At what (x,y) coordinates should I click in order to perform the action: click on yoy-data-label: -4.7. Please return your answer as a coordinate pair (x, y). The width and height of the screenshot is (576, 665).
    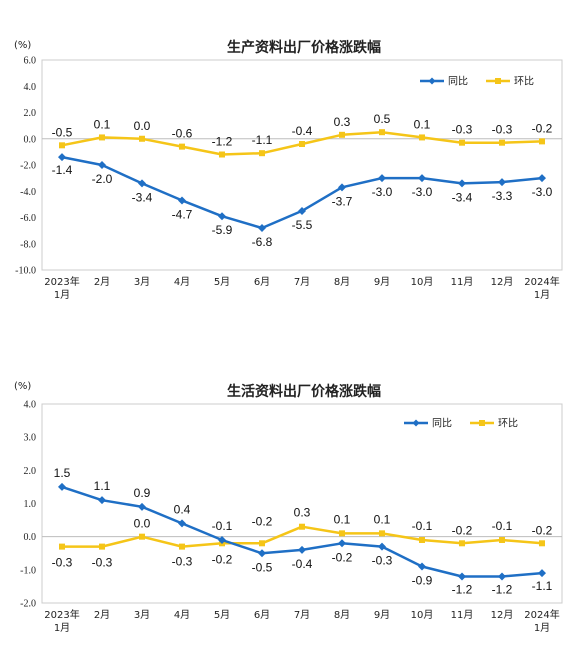
    Looking at the image, I should click on (182, 214).